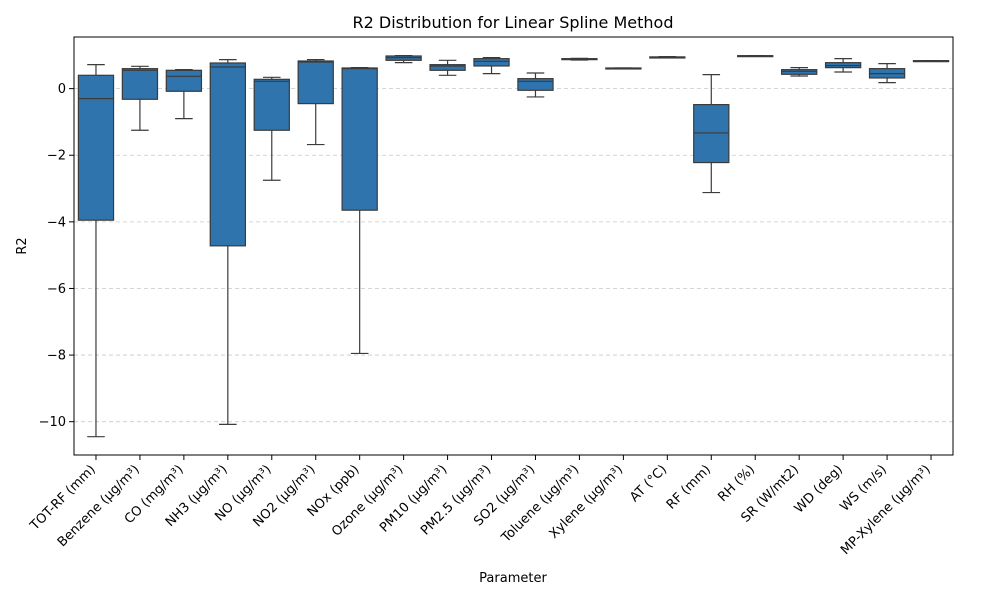  Describe the element at coordinates (513, 22) in the screenshot. I see `chart-title: R2 Distribution for Linear Spline Method` at that location.